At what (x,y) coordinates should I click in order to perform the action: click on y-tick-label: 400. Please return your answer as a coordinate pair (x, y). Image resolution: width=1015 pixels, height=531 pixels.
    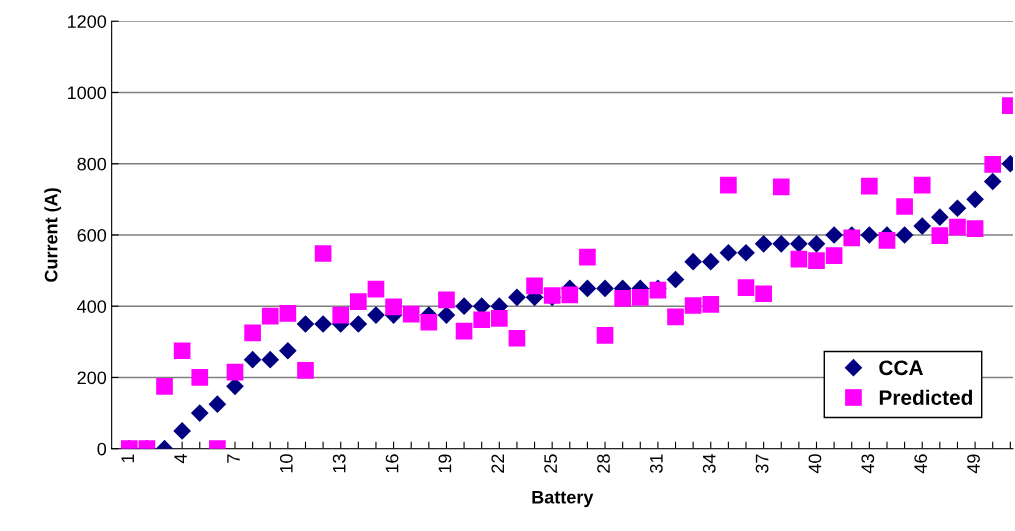
    Looking at the image, I should click on (92, 306).